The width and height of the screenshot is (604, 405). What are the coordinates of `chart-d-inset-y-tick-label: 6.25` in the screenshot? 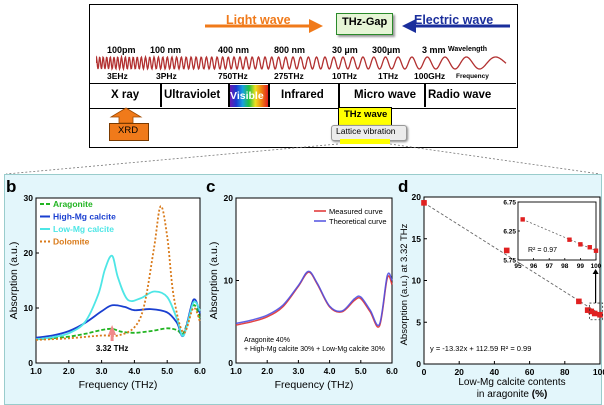 It's located at (509, 232).